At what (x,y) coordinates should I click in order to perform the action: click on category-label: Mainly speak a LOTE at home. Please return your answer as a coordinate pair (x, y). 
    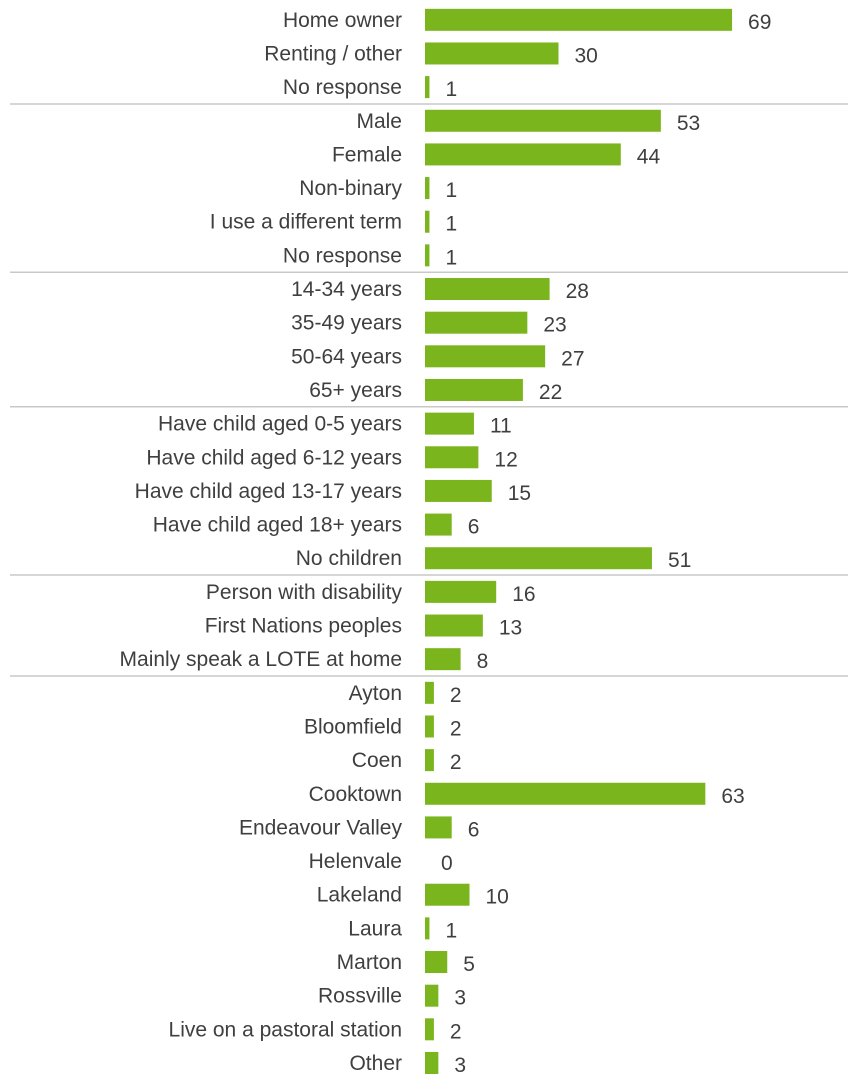
    Looking at the image, I should click on (261, 659).